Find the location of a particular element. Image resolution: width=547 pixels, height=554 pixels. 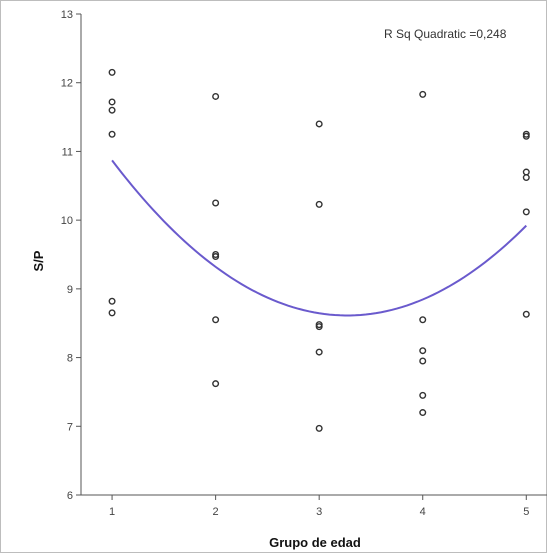

y-tick-label: 8 is located at coordinates (70, 359).